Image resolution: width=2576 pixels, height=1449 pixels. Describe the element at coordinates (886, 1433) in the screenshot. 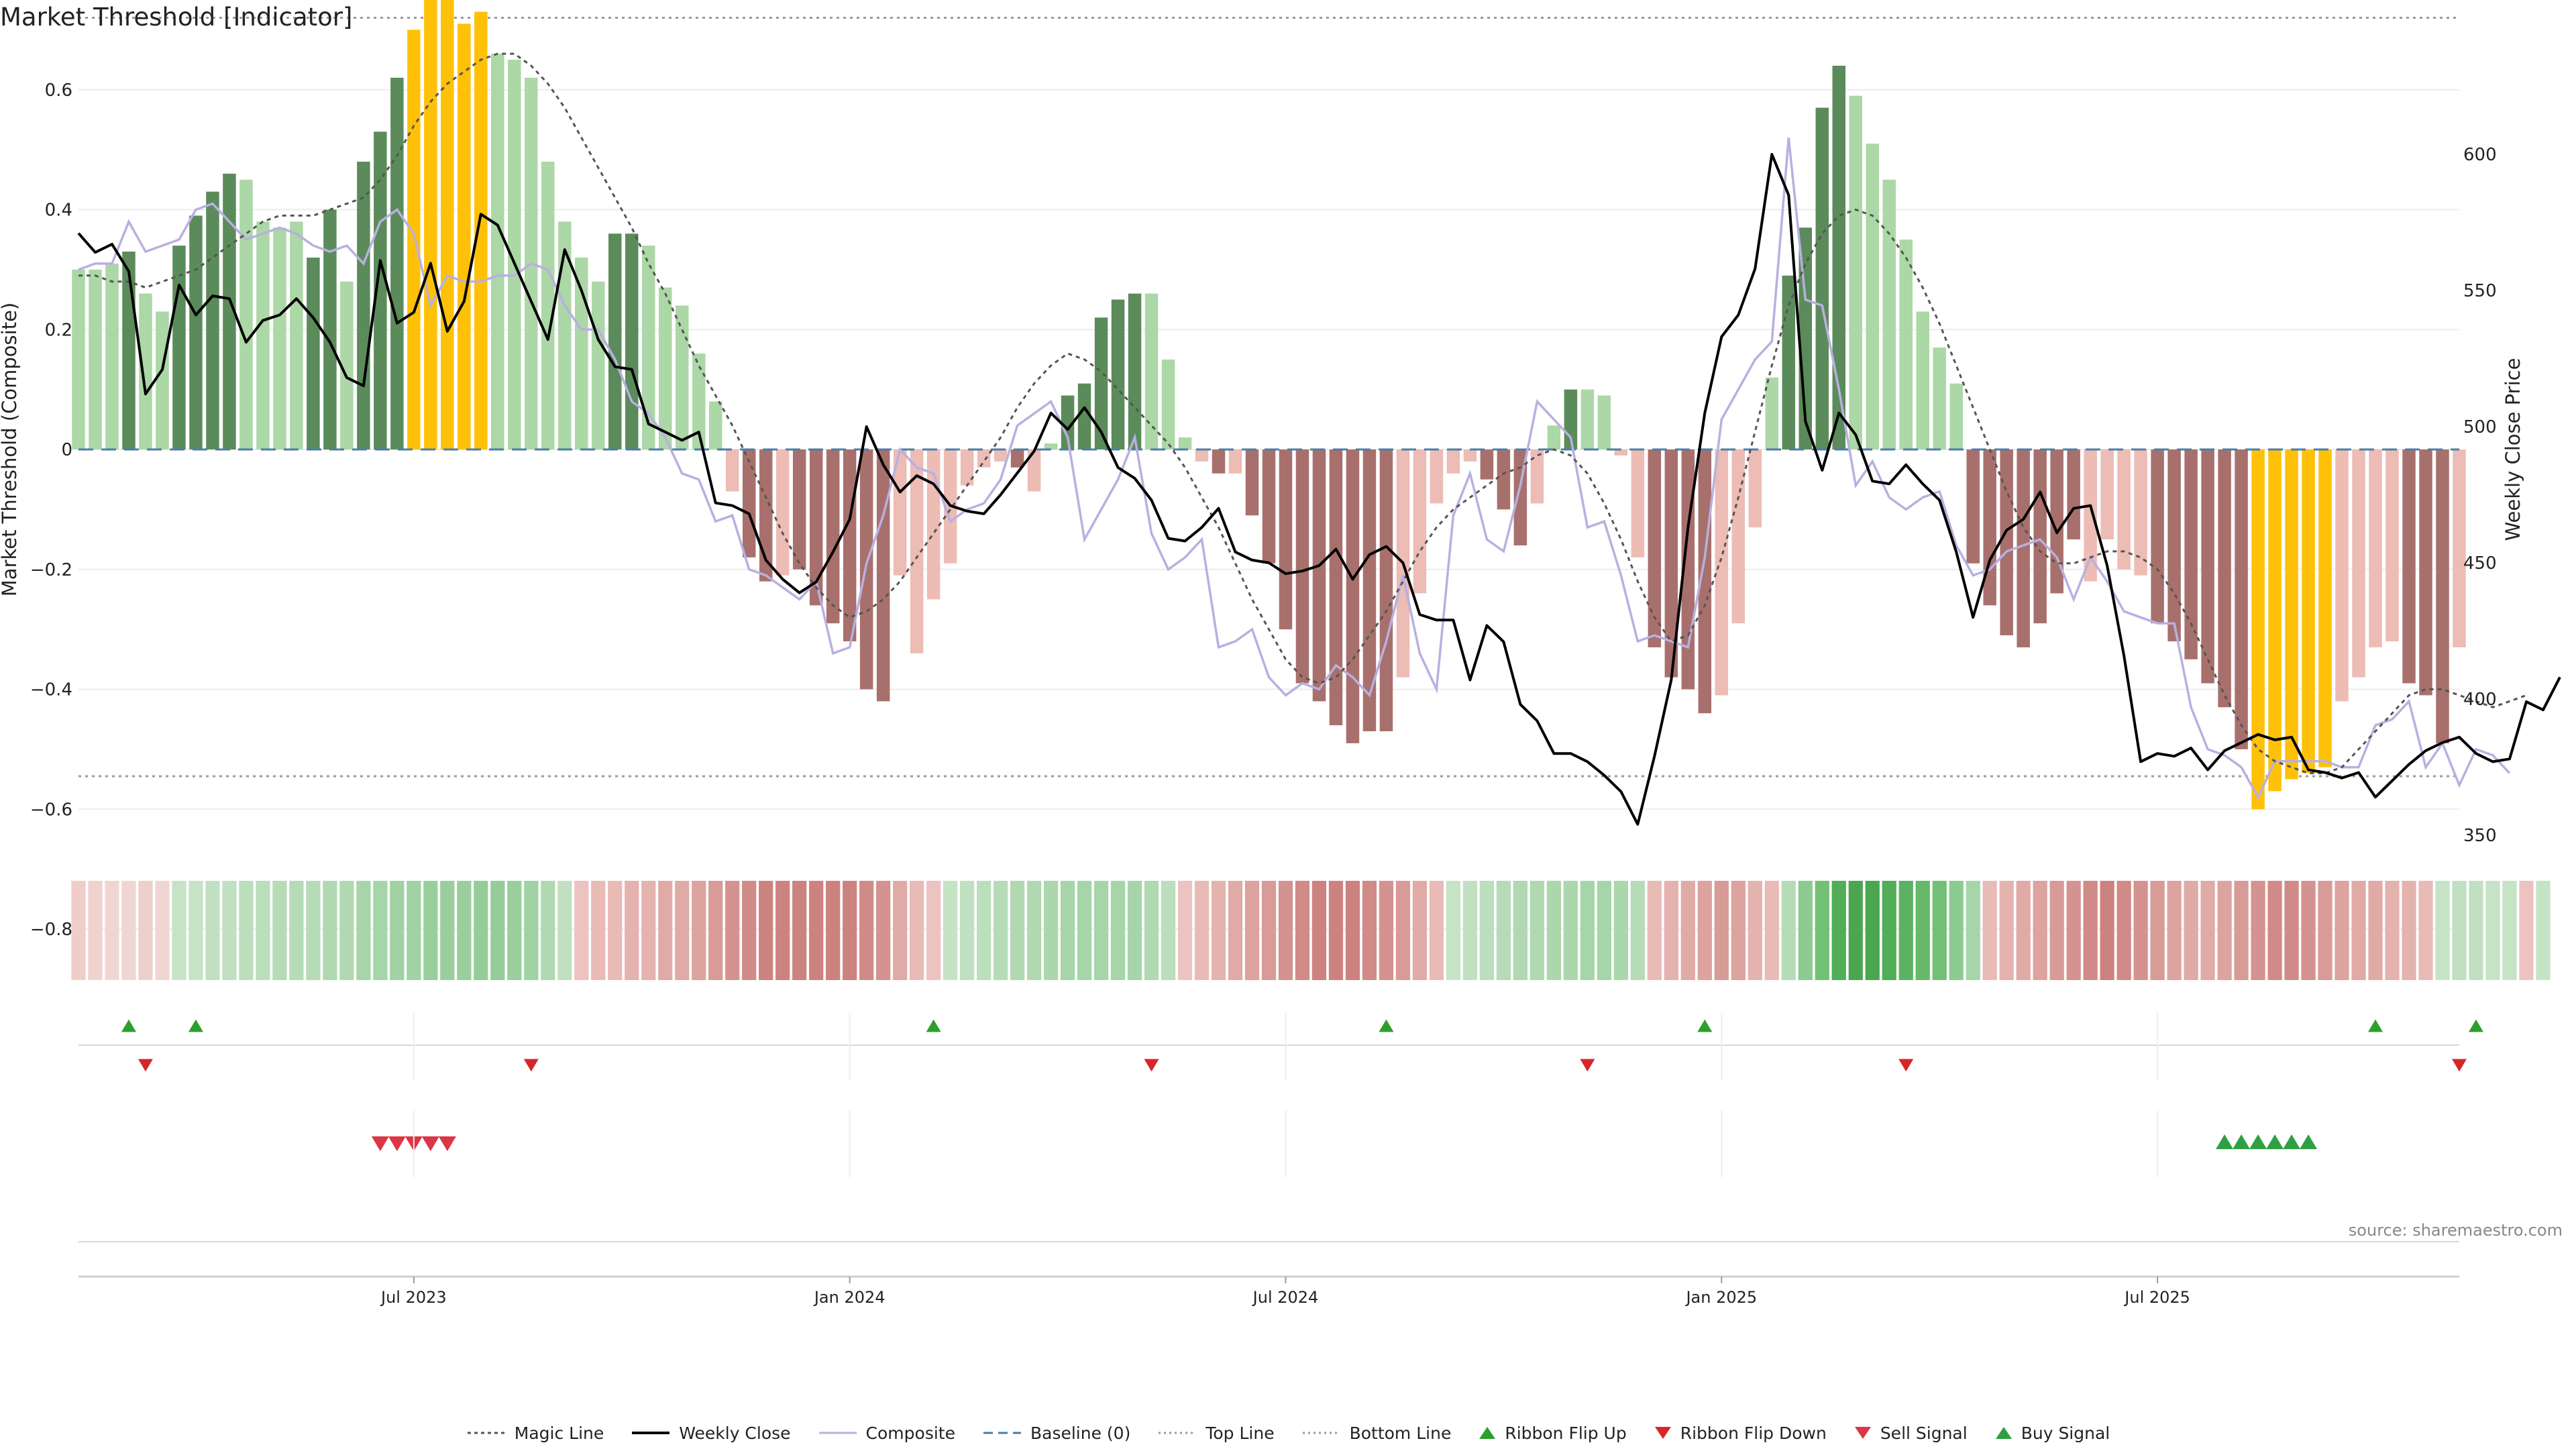

I see `legend-item: Composite` at that location.